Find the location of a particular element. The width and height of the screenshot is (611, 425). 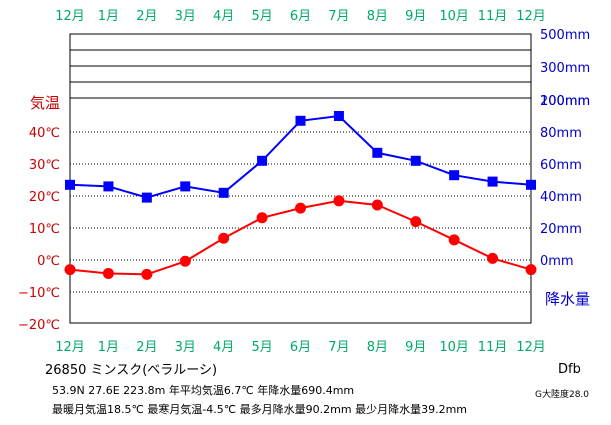

month-label-top: 4月 is located at coordinates (223, 16).